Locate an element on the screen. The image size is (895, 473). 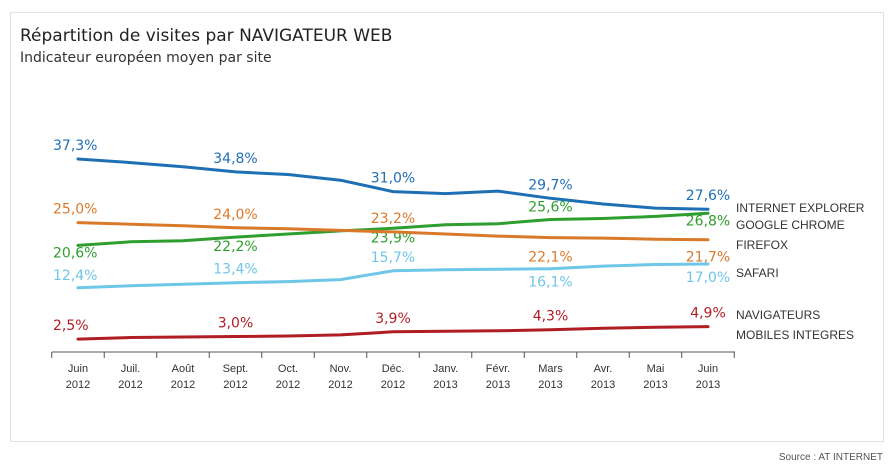
source-note: Source : AT INTERNET is located at coordinates (830, 457).